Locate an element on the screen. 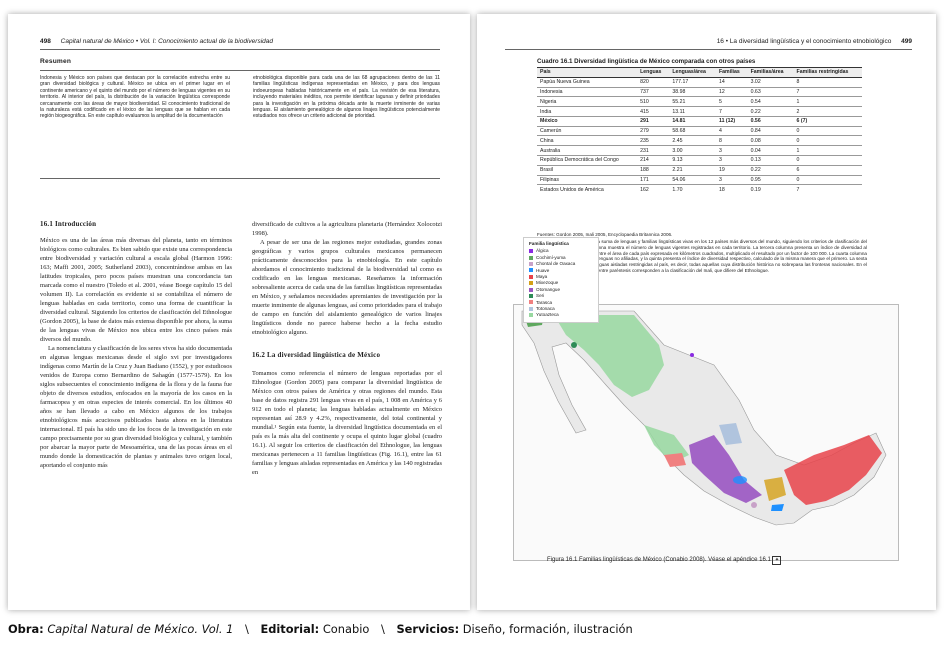 This screenshot has height=650, width=944. legend-label: Huave is located at coordinates (543, 270).